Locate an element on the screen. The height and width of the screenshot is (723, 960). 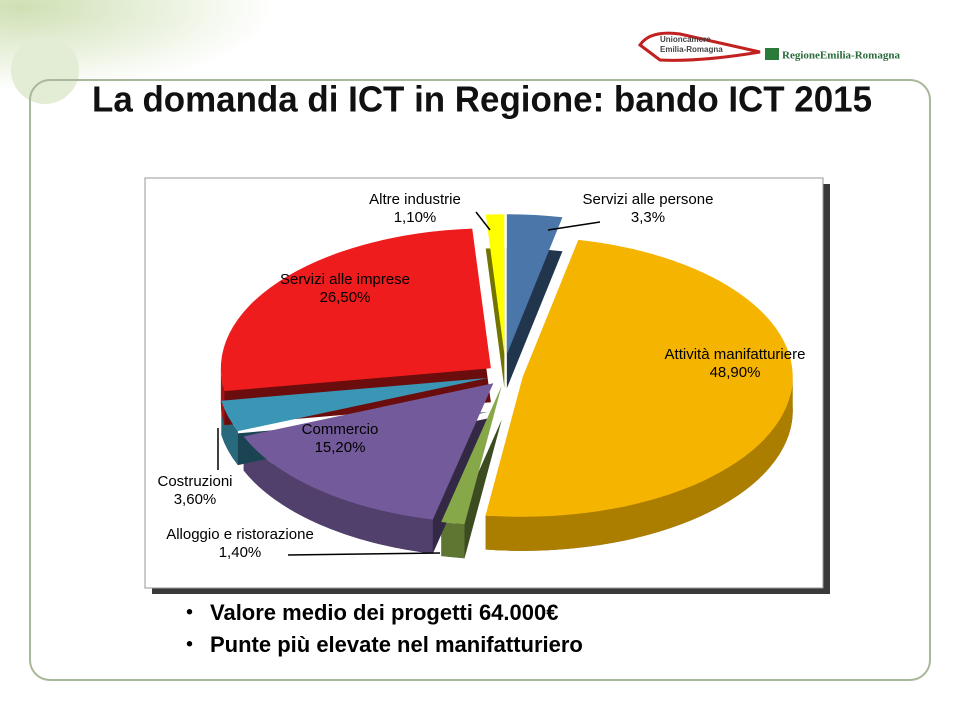
bullet: Punte più elevate nel manifatturiero is located at coordinates (396, 644).